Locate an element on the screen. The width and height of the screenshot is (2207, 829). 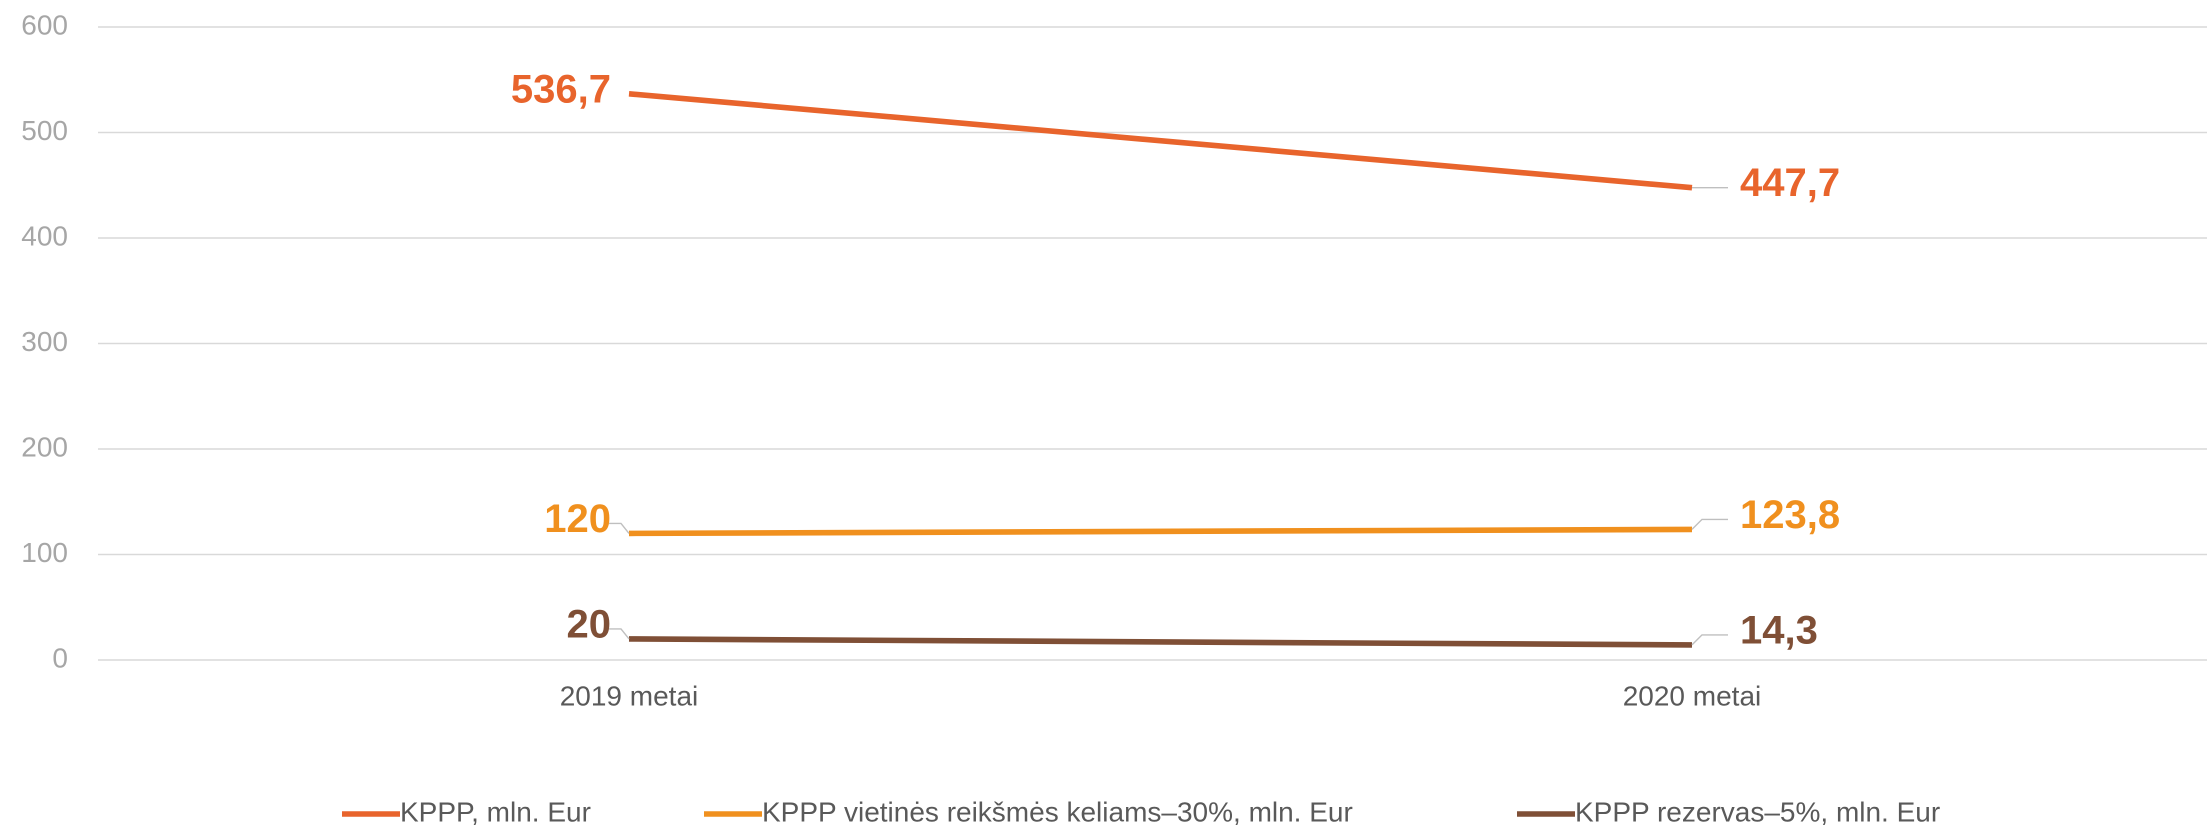
y-tick-label: 400 is located at coordinates (44, 235).